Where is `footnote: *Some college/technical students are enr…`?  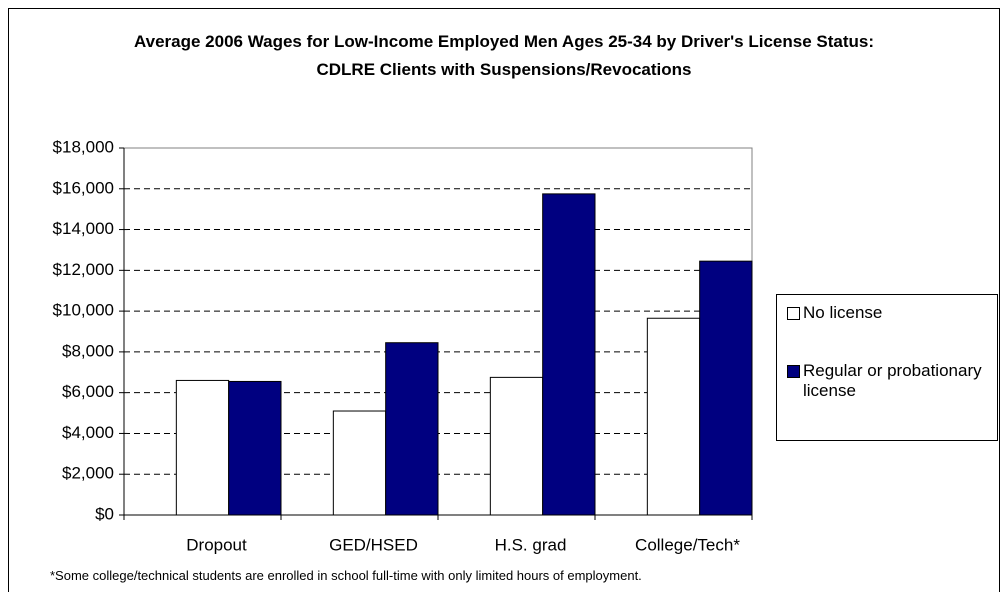 footnote: *Some college/technical students are enr… is located at coordinates (346, 575).